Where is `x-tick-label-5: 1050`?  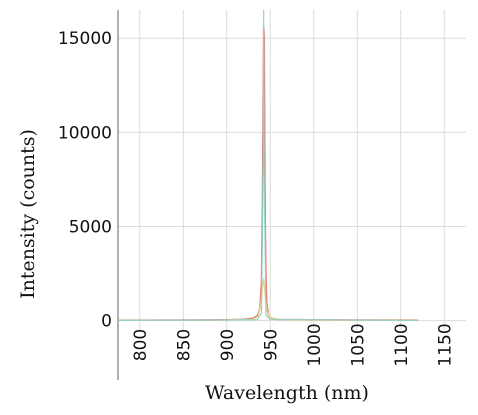 x-tick-label-5: 1050 is located at coordinates (358, 344).